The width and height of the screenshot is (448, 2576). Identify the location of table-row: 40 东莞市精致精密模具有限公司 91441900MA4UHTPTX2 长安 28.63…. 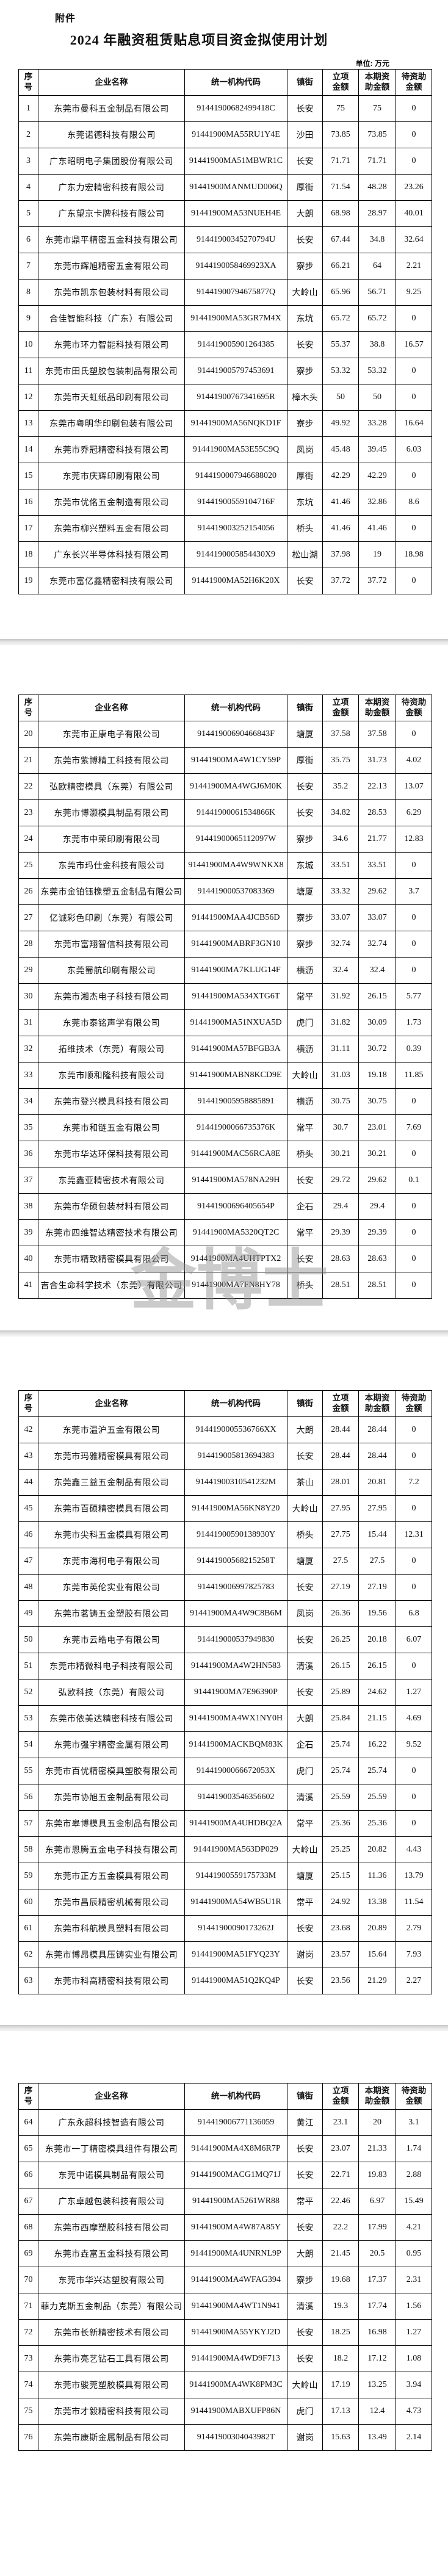
(225, 1259).